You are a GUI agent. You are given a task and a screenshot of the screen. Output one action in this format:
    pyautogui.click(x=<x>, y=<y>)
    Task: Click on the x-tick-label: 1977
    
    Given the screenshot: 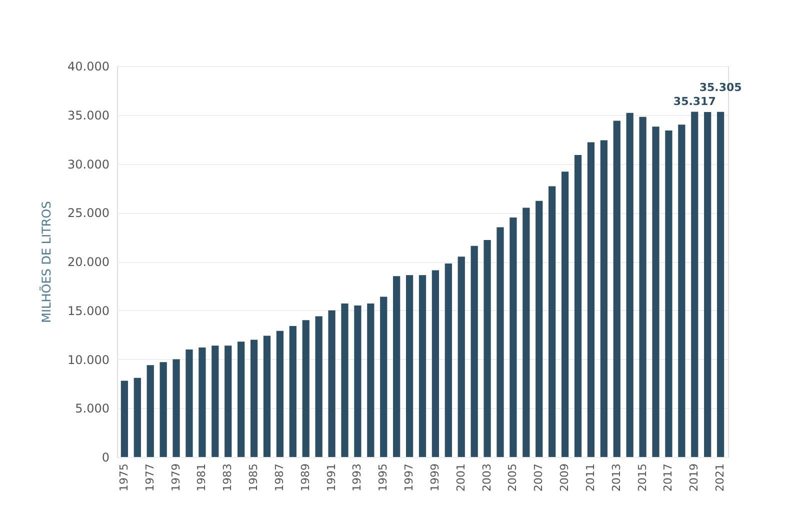 What is the action you would take?
    pyautogui.click(x=149, y=478)
    